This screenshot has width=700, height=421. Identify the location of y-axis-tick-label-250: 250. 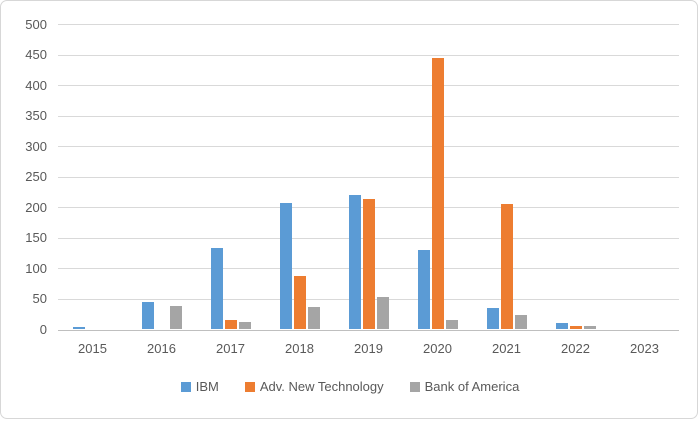
(36, 177).